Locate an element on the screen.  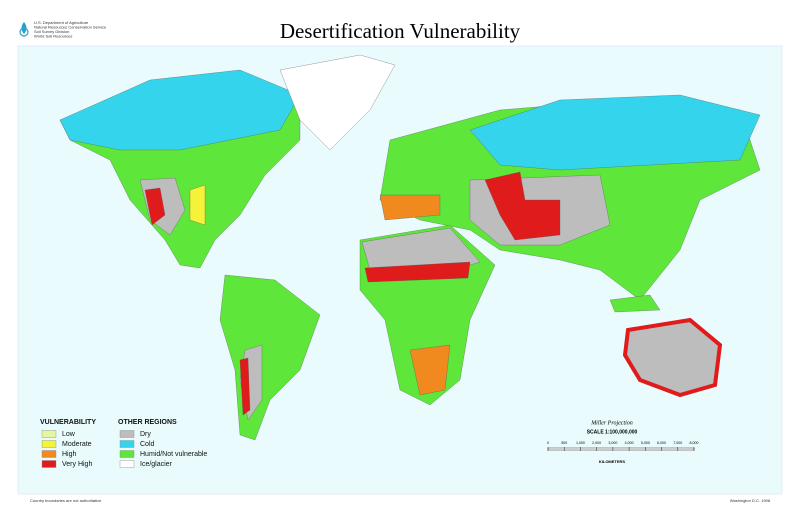
scale-label: 0 is located at coordinates (548, 443).